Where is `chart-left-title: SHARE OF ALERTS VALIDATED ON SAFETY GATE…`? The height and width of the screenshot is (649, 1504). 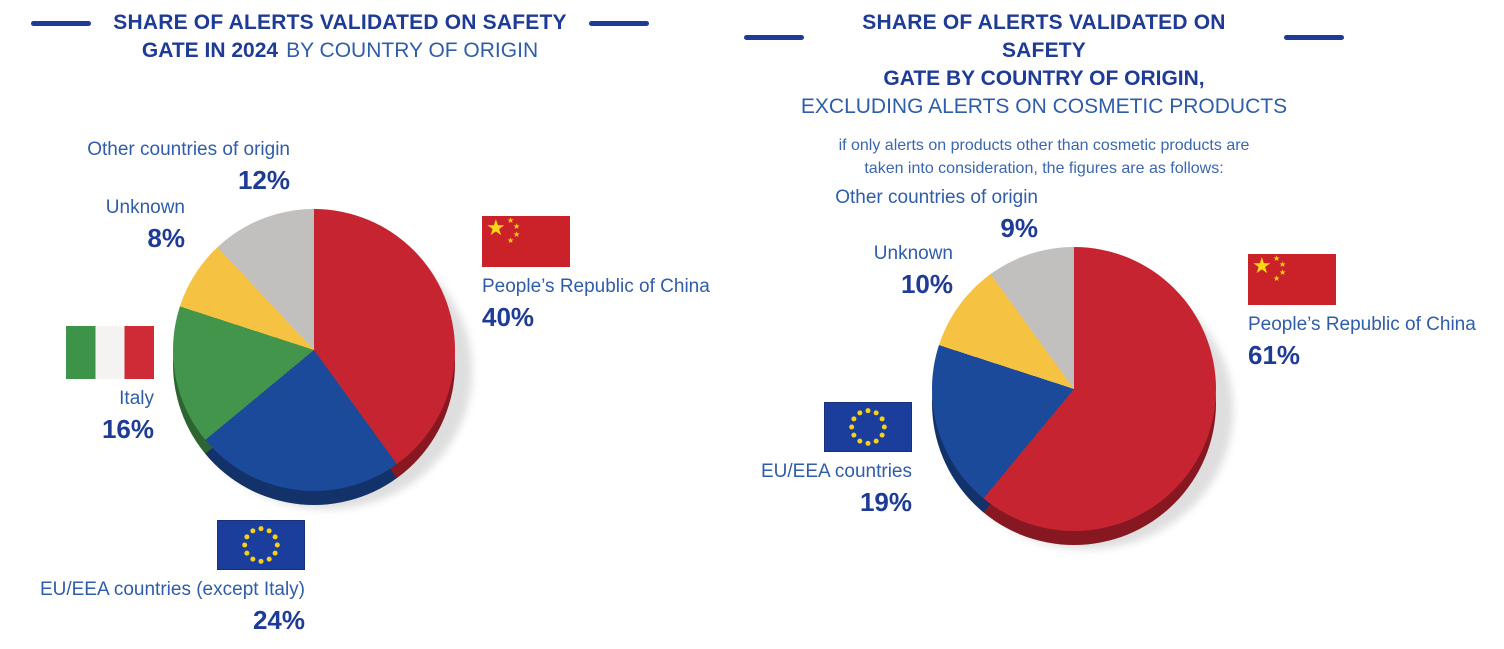 chart-left-title: SHARE OF ALERTS VALIDATED ON SAFETY GATE… is located at coordinates (340, 37).